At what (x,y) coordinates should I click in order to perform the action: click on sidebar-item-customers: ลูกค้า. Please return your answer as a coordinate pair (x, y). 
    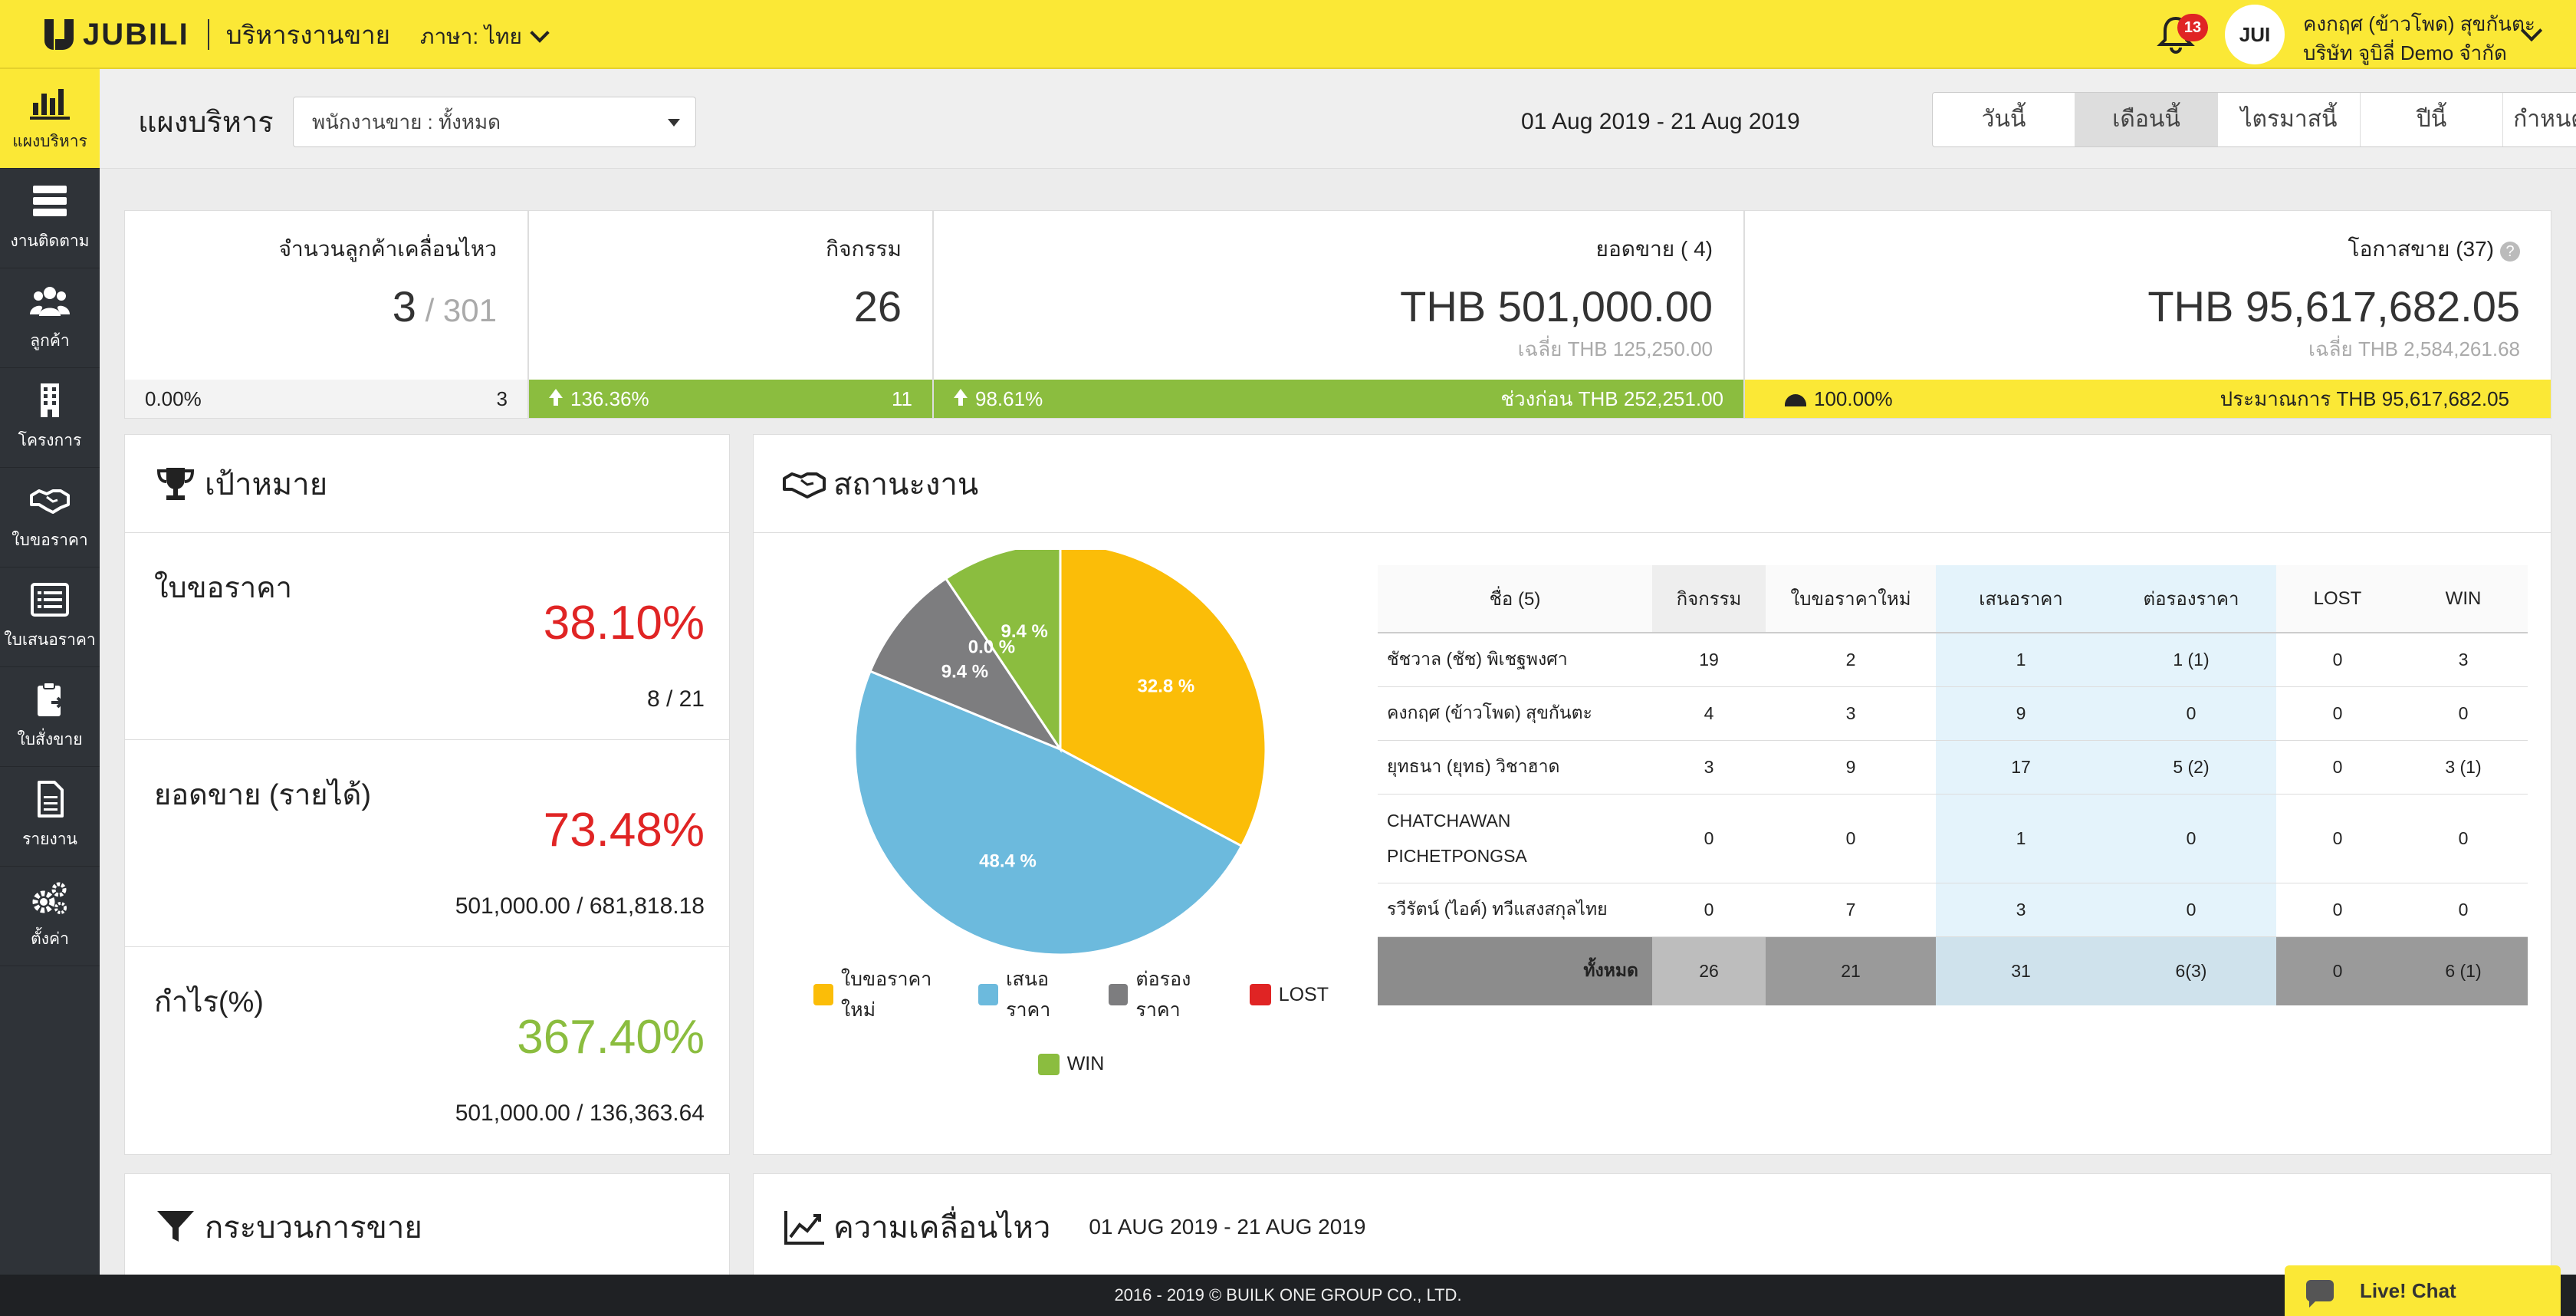
    Looking at the image, I should click on (50, 318).